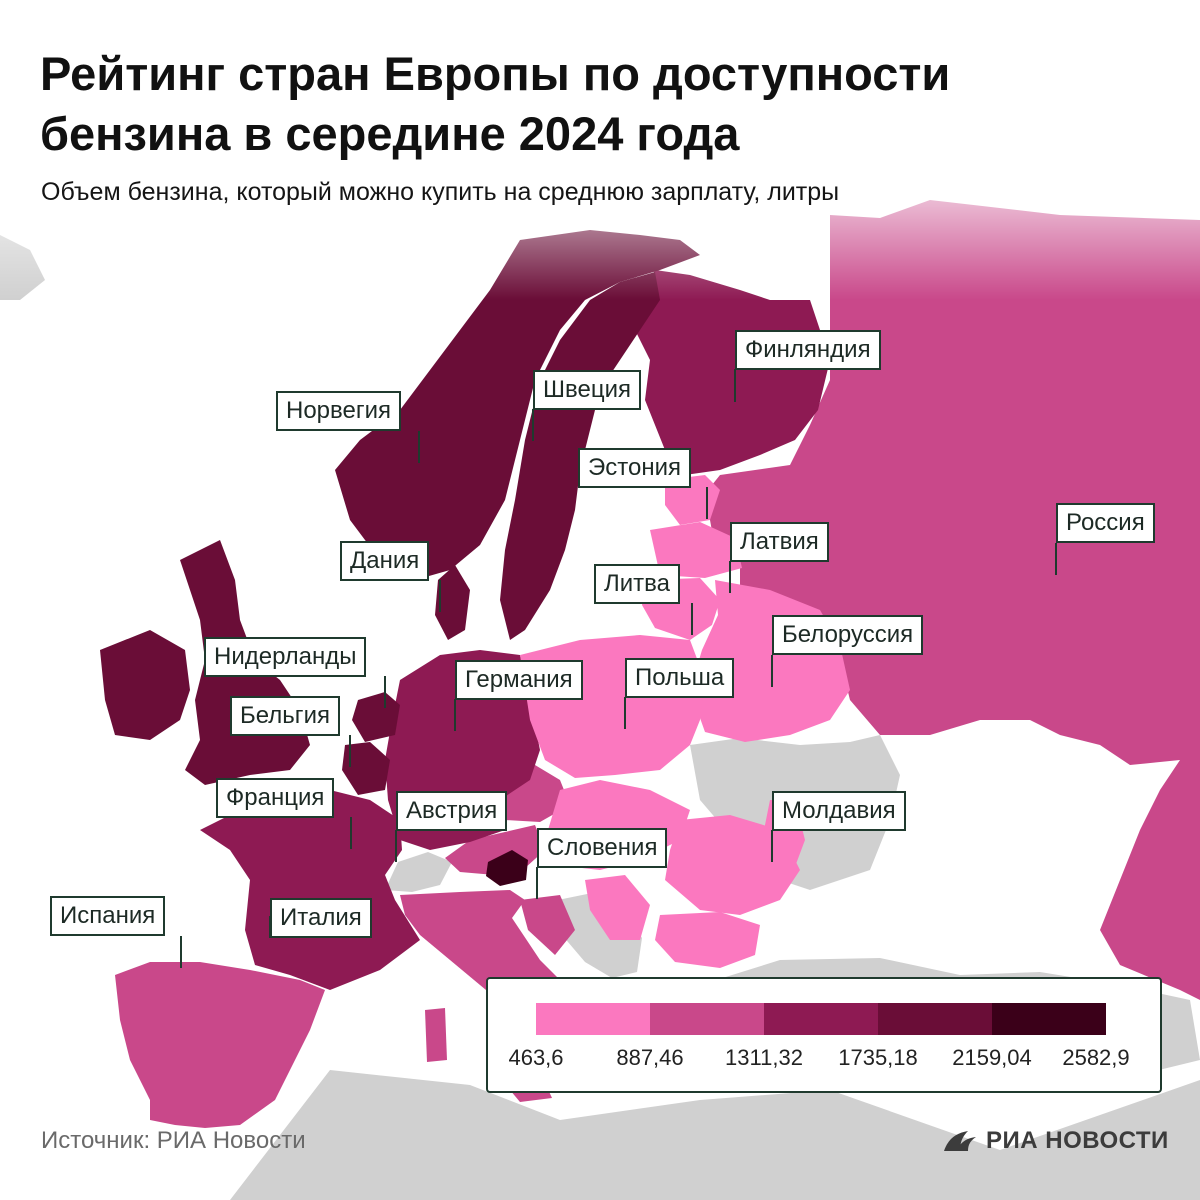  What do you see at coordinates (878, 1057) in the screenshot?
I see `legend-tick: 1735,18` at bounding box center [878, 1057].